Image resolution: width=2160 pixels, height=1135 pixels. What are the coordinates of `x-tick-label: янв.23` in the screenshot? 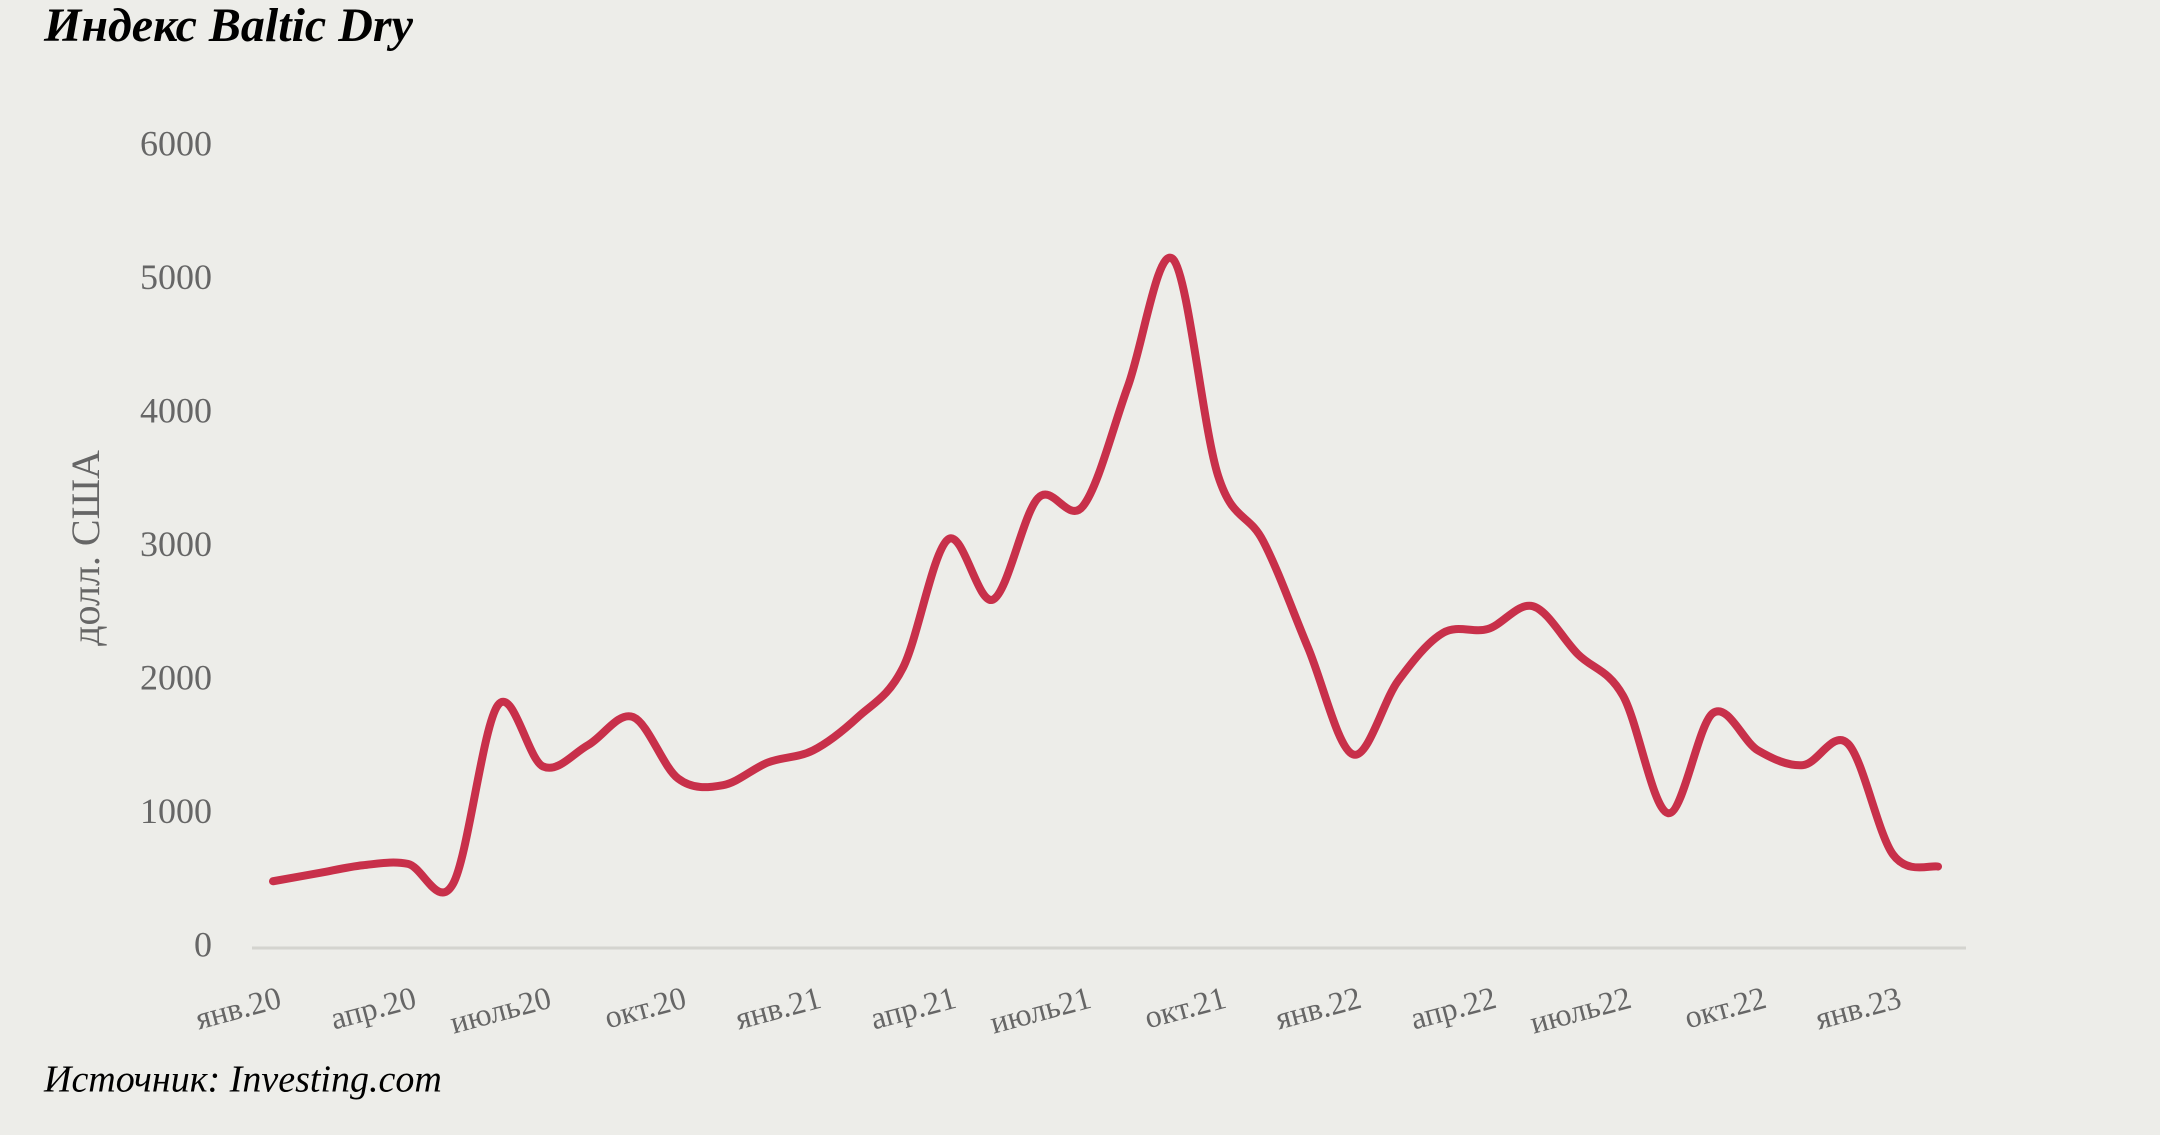 It's located at (1857, 1007).